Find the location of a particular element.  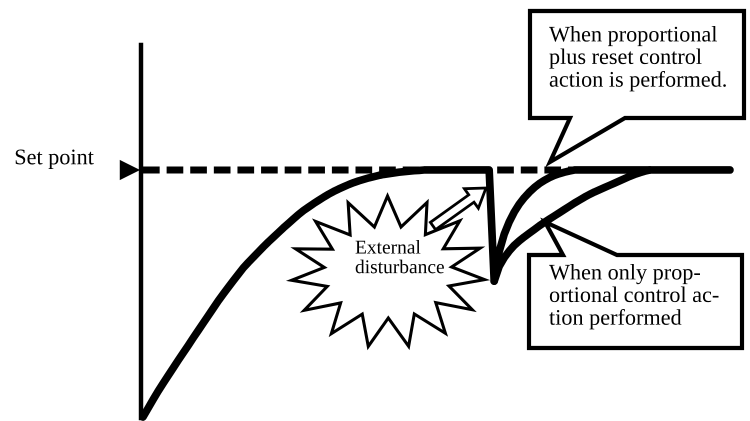

annotation: When only prop- ortional control ac- tion performed is located at coordinates (633, 297).